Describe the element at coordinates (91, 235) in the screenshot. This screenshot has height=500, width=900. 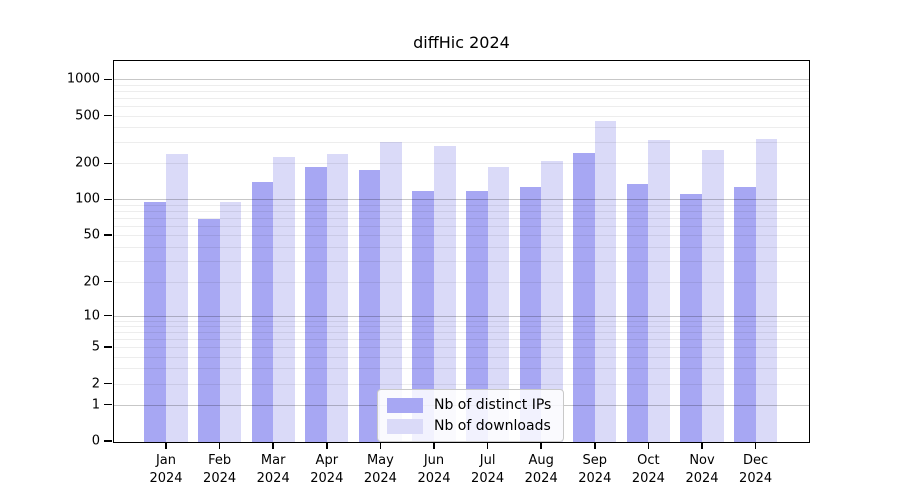
I see `y-tick-label: 50` at that location.